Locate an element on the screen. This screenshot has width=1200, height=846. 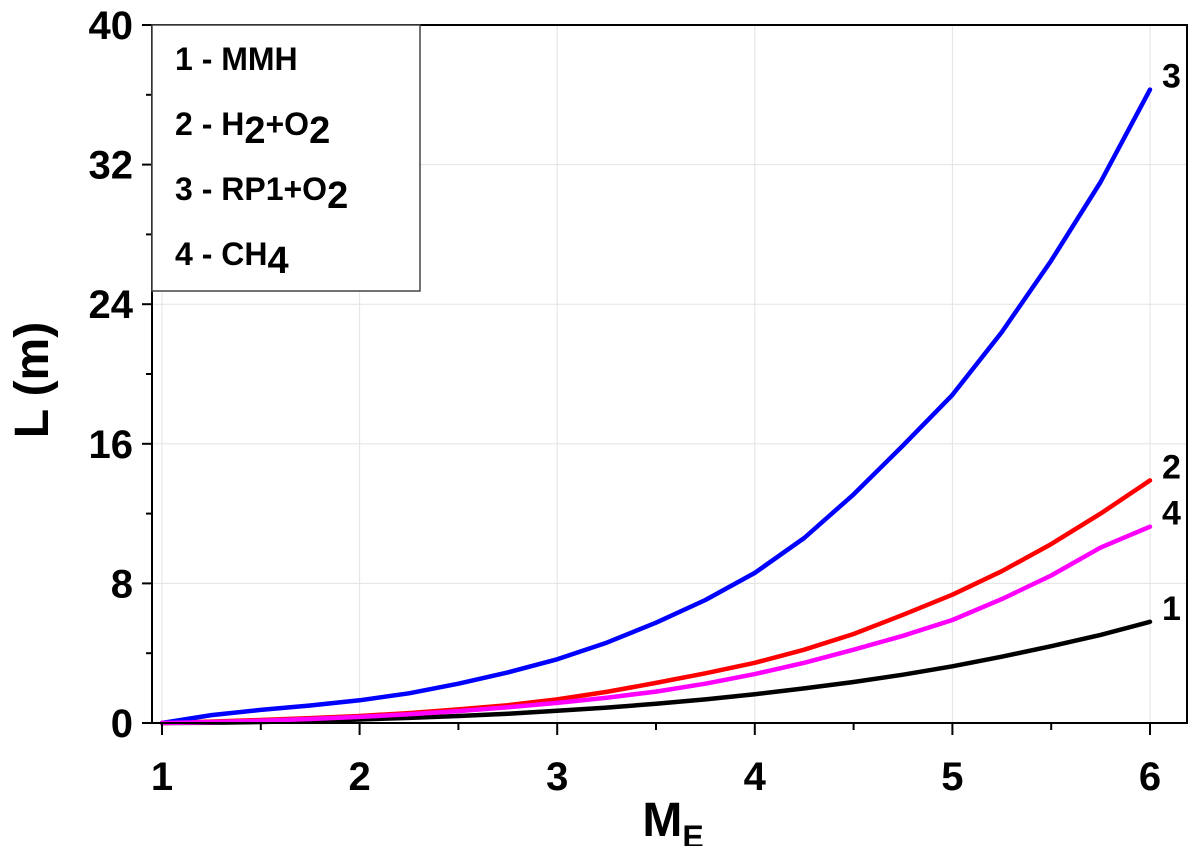
curve-label-2: 2 is located at coordinates (1171, 467).